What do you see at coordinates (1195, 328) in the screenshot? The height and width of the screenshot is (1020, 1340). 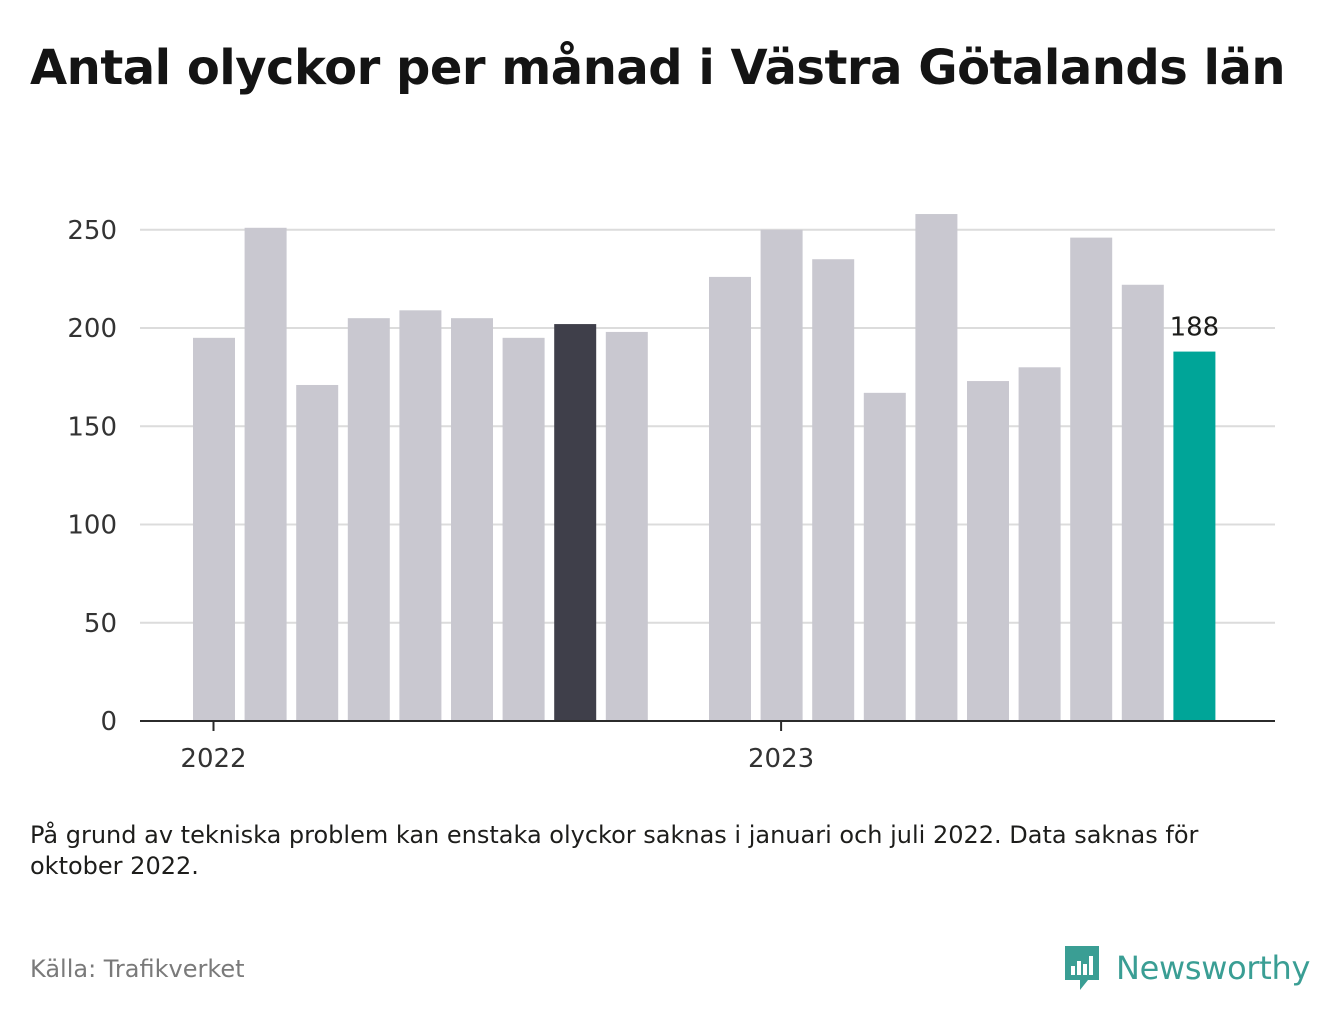 I see `data-label: 188` at bounding box center [1195, 328].